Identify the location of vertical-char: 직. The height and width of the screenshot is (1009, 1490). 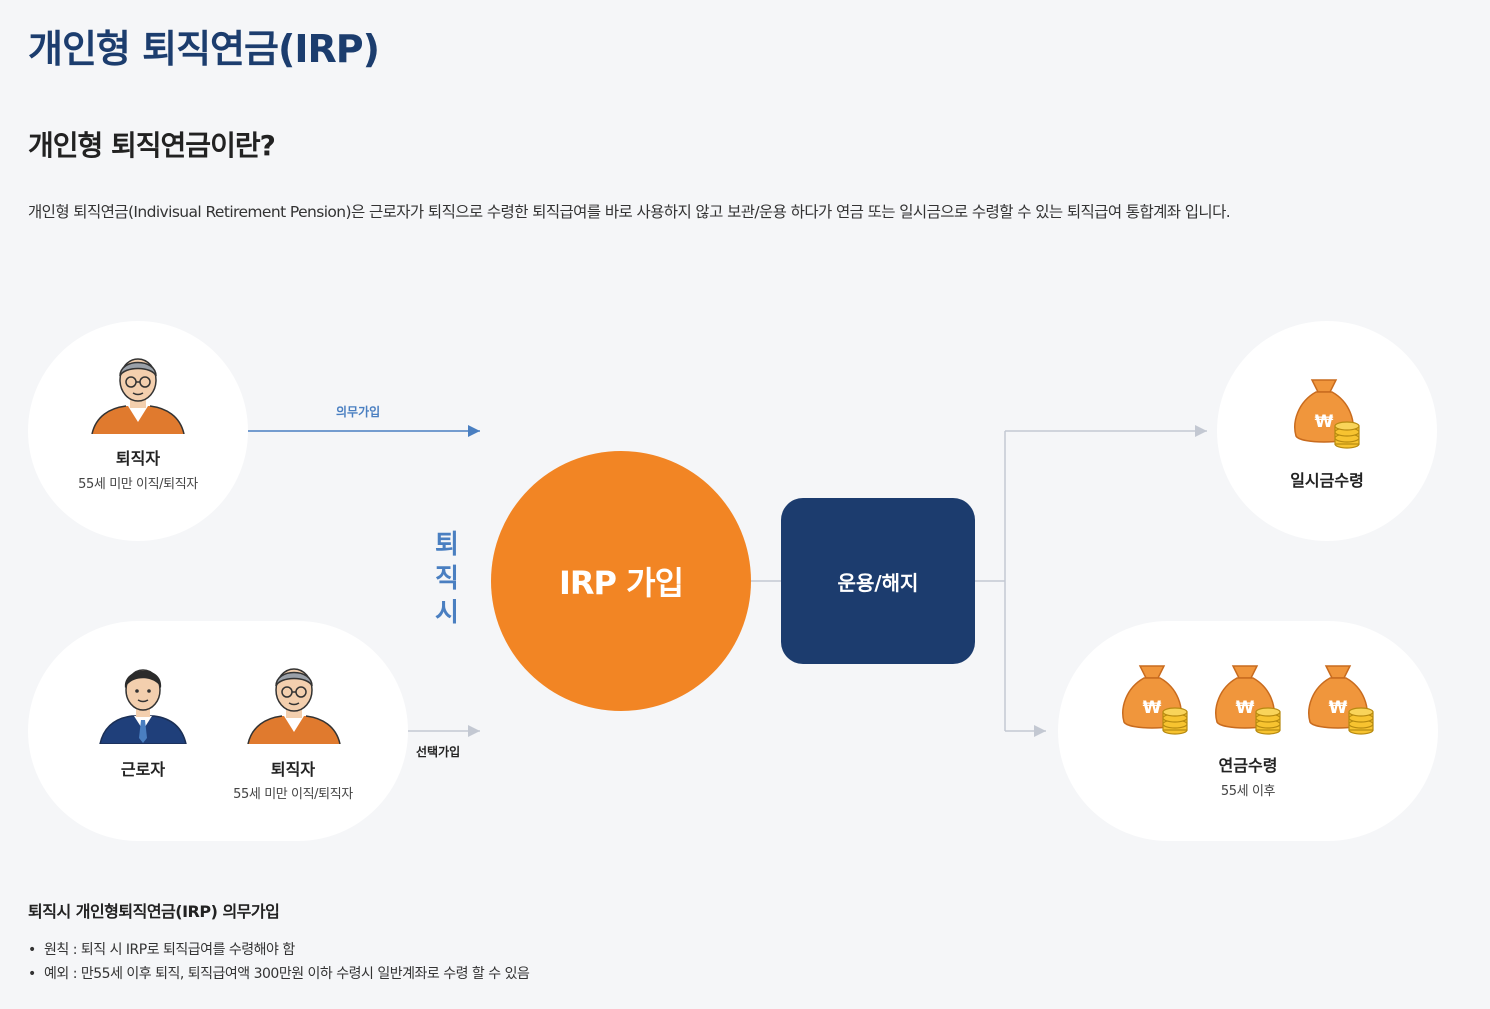
(447, 579).